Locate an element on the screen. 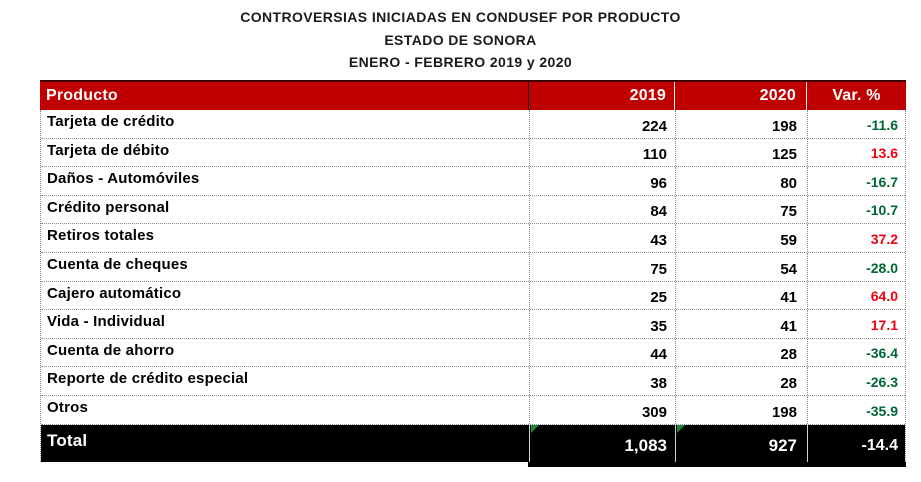 The height and width of the screenshot is (482, 921). product-cell: Tarjeta de débito is located at coordinates (108, 150).